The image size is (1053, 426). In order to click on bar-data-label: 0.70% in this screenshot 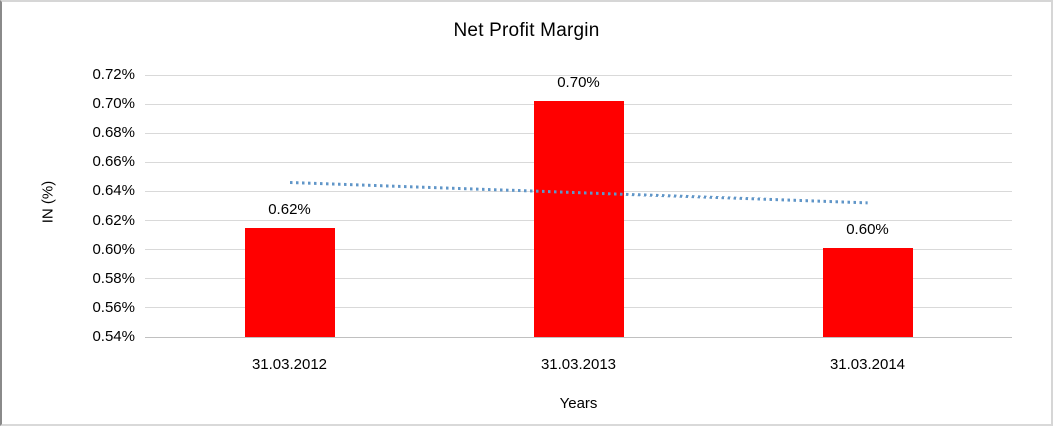, I will do `click(578, 83)`.